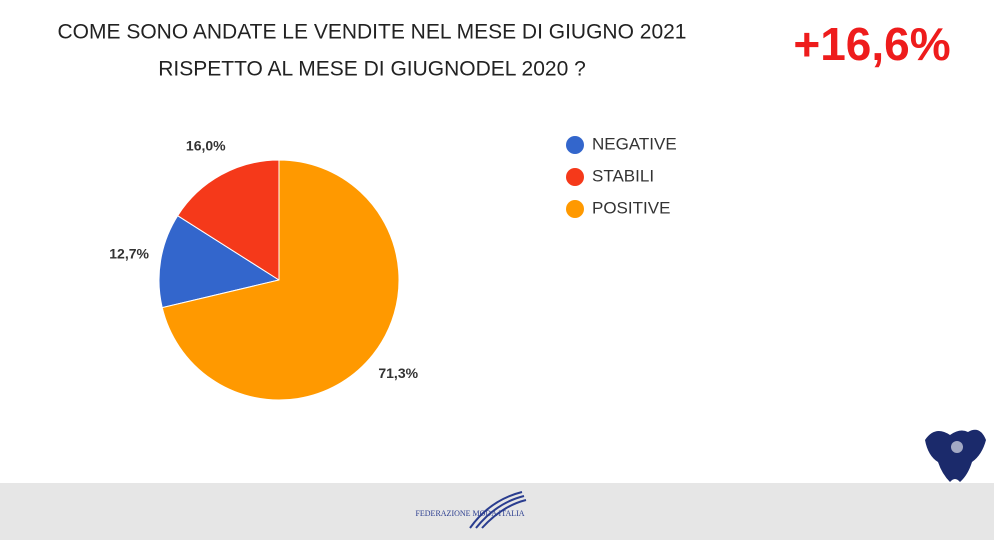 This screenshot has width=994, height=540. I want to click on annotation: +16,6%, so click(871, 44).